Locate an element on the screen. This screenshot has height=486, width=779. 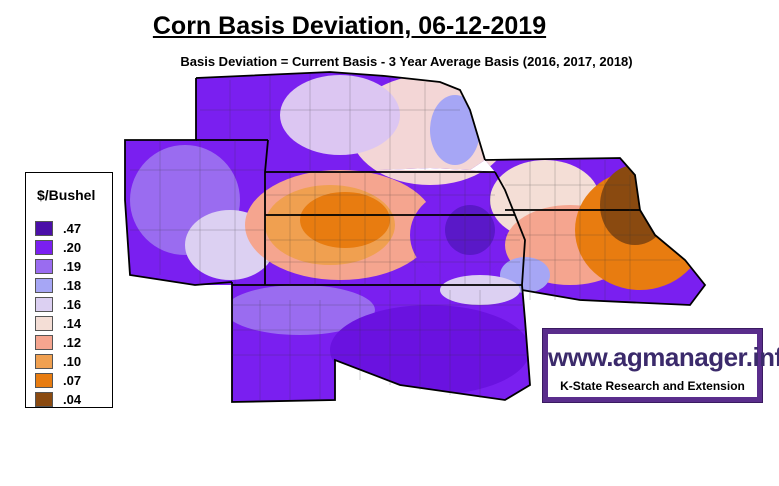
legend-item: .04 is located at coordinates (58, 399).